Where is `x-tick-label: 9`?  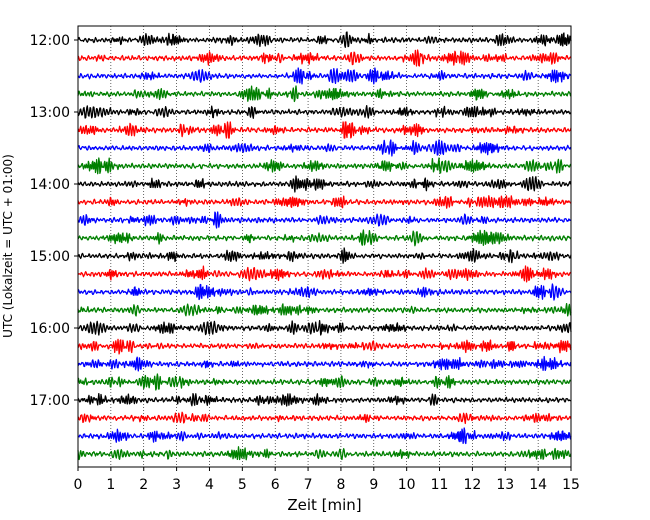
x-tick-label: 9 is located at coordinates (373, 485).